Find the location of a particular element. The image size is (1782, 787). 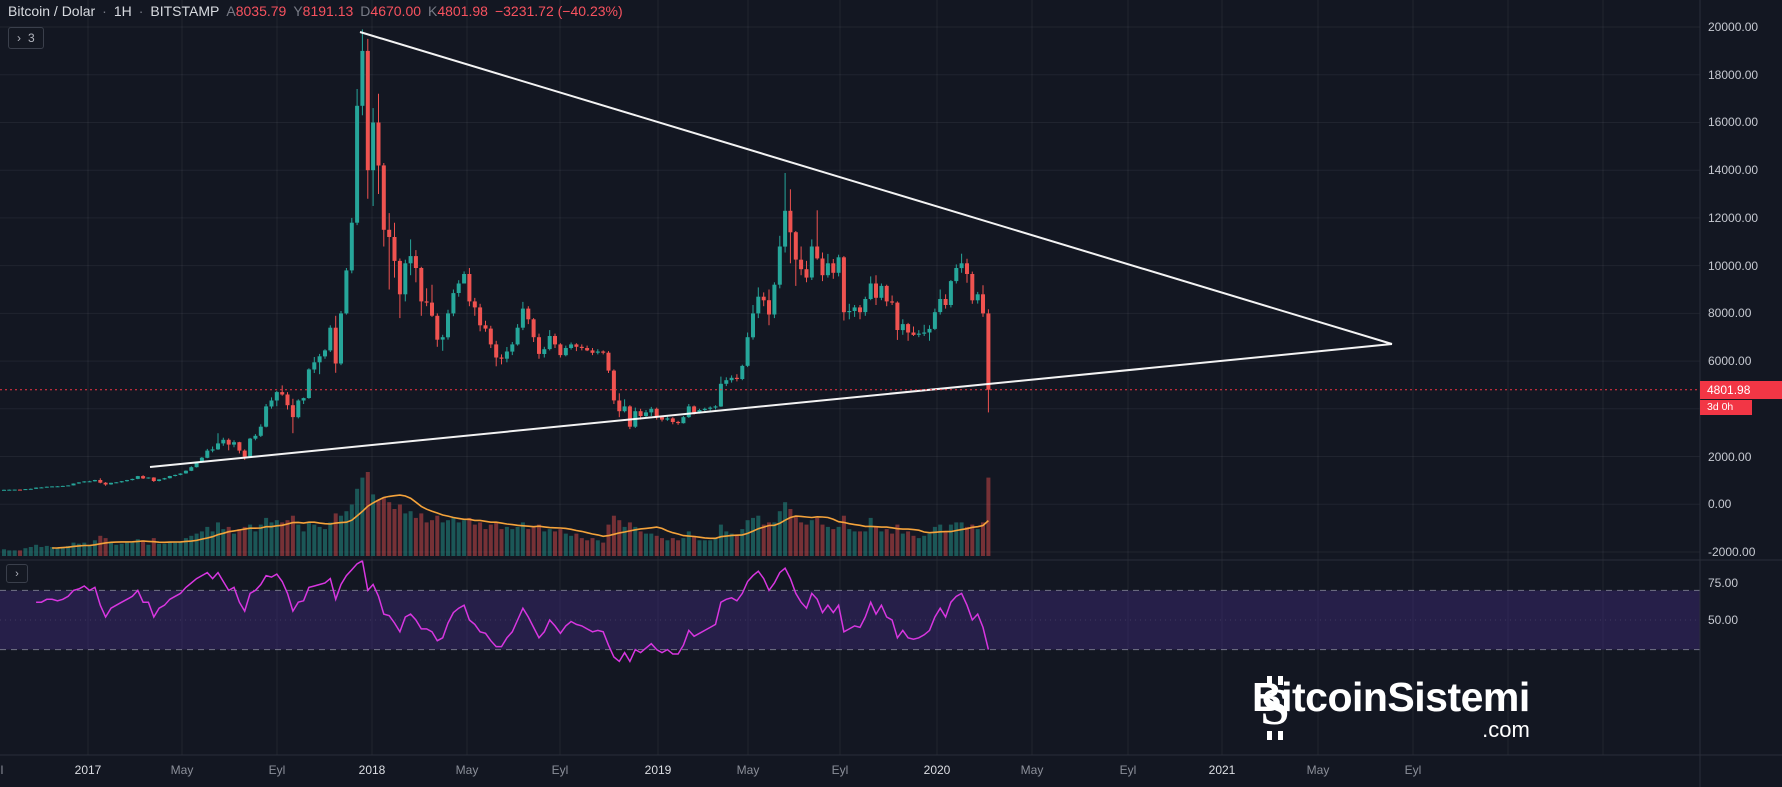

indicator-axis-label: 50.00 is located at coordinates (1723, 620).